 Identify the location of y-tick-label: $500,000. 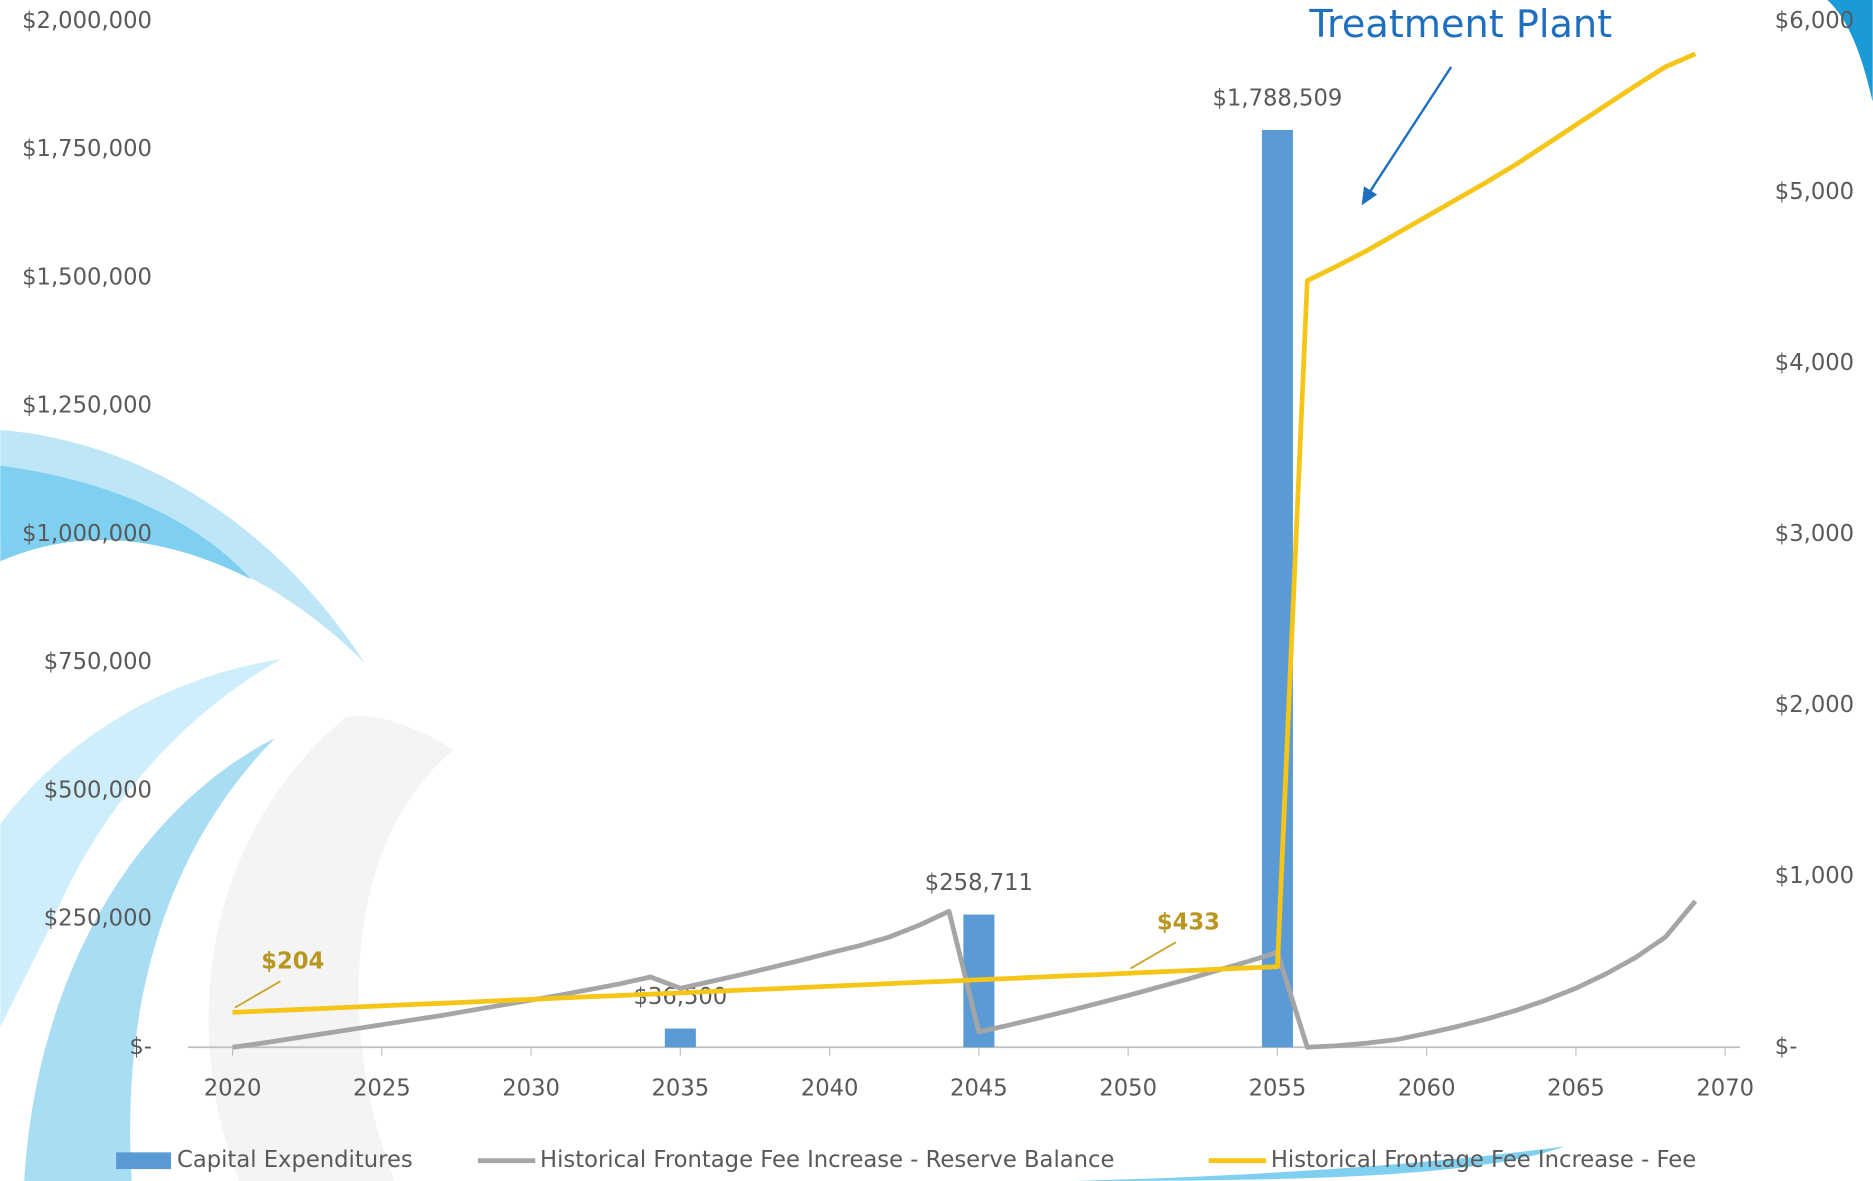
(98, 790).